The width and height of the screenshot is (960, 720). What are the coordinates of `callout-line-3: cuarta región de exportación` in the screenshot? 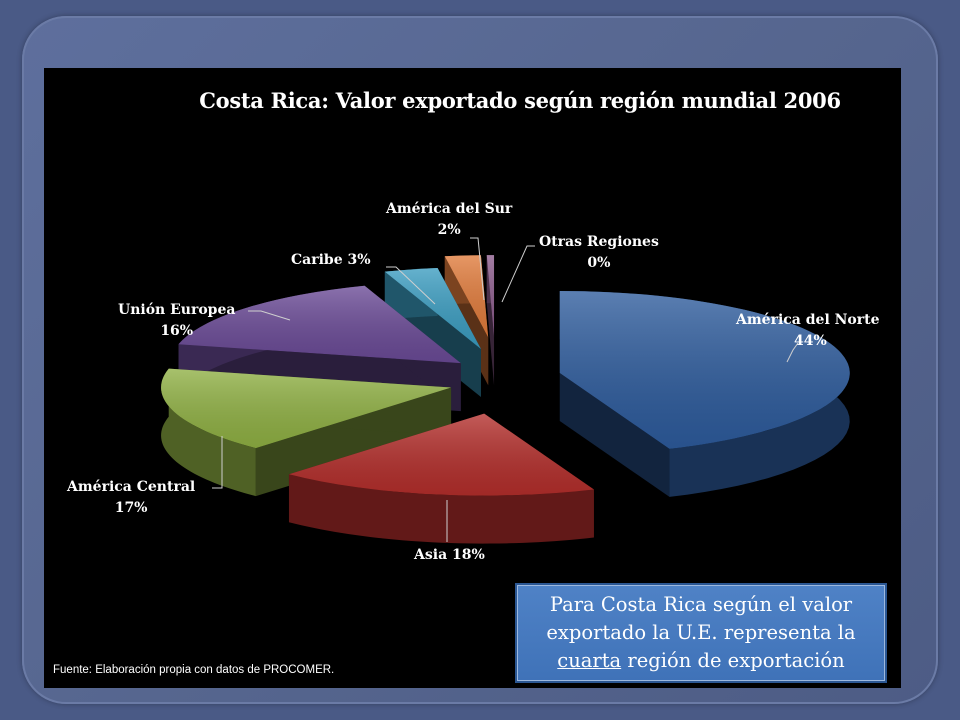 It's located at (701, 661).